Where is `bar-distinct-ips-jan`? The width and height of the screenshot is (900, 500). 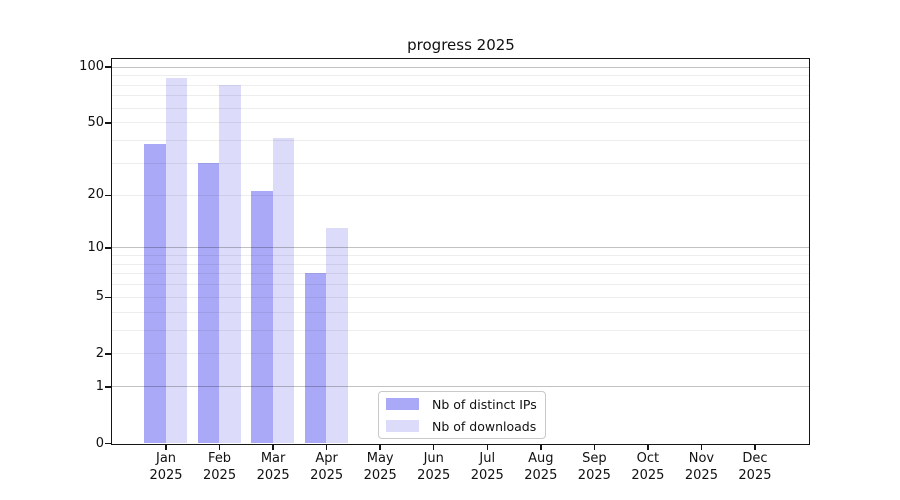
bar-distinct-ips-jan is located at coordinates (155, 293).